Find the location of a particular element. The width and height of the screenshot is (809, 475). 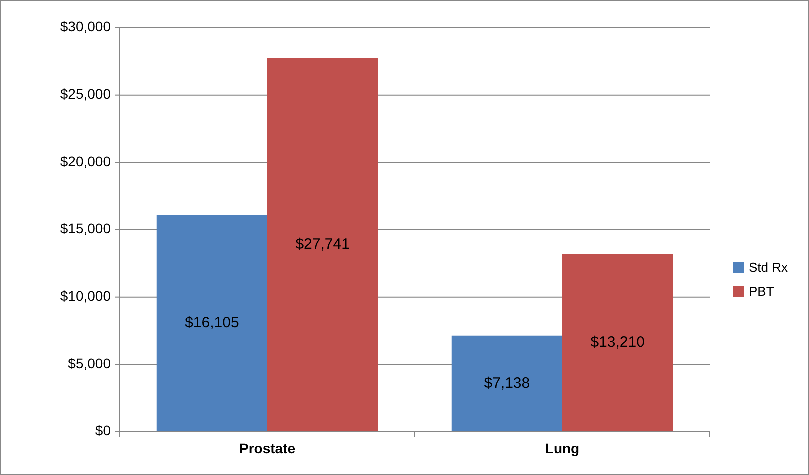

y-tick-label: $10,000 is located at coordinates (86, 296).